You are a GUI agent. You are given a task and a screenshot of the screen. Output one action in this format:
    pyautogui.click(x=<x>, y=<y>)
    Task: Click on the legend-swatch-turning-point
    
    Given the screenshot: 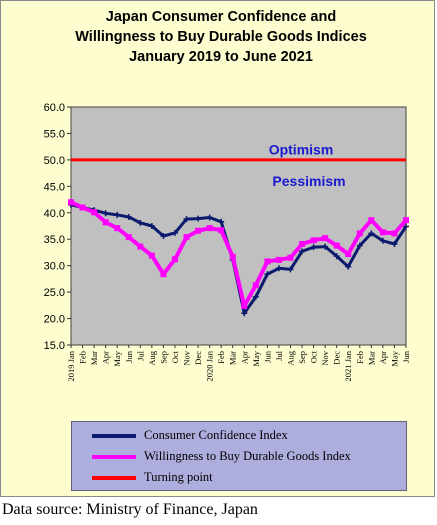 What is the action you would take?
    pyautogui.click(x=114, y=478)
    